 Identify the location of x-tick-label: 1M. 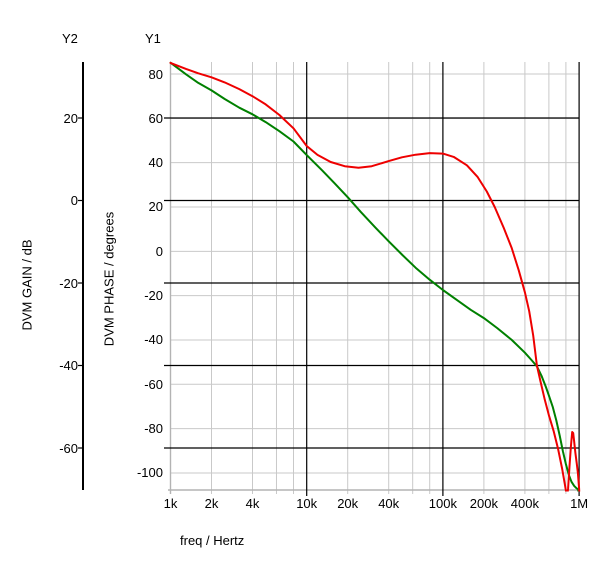
(579, 503).